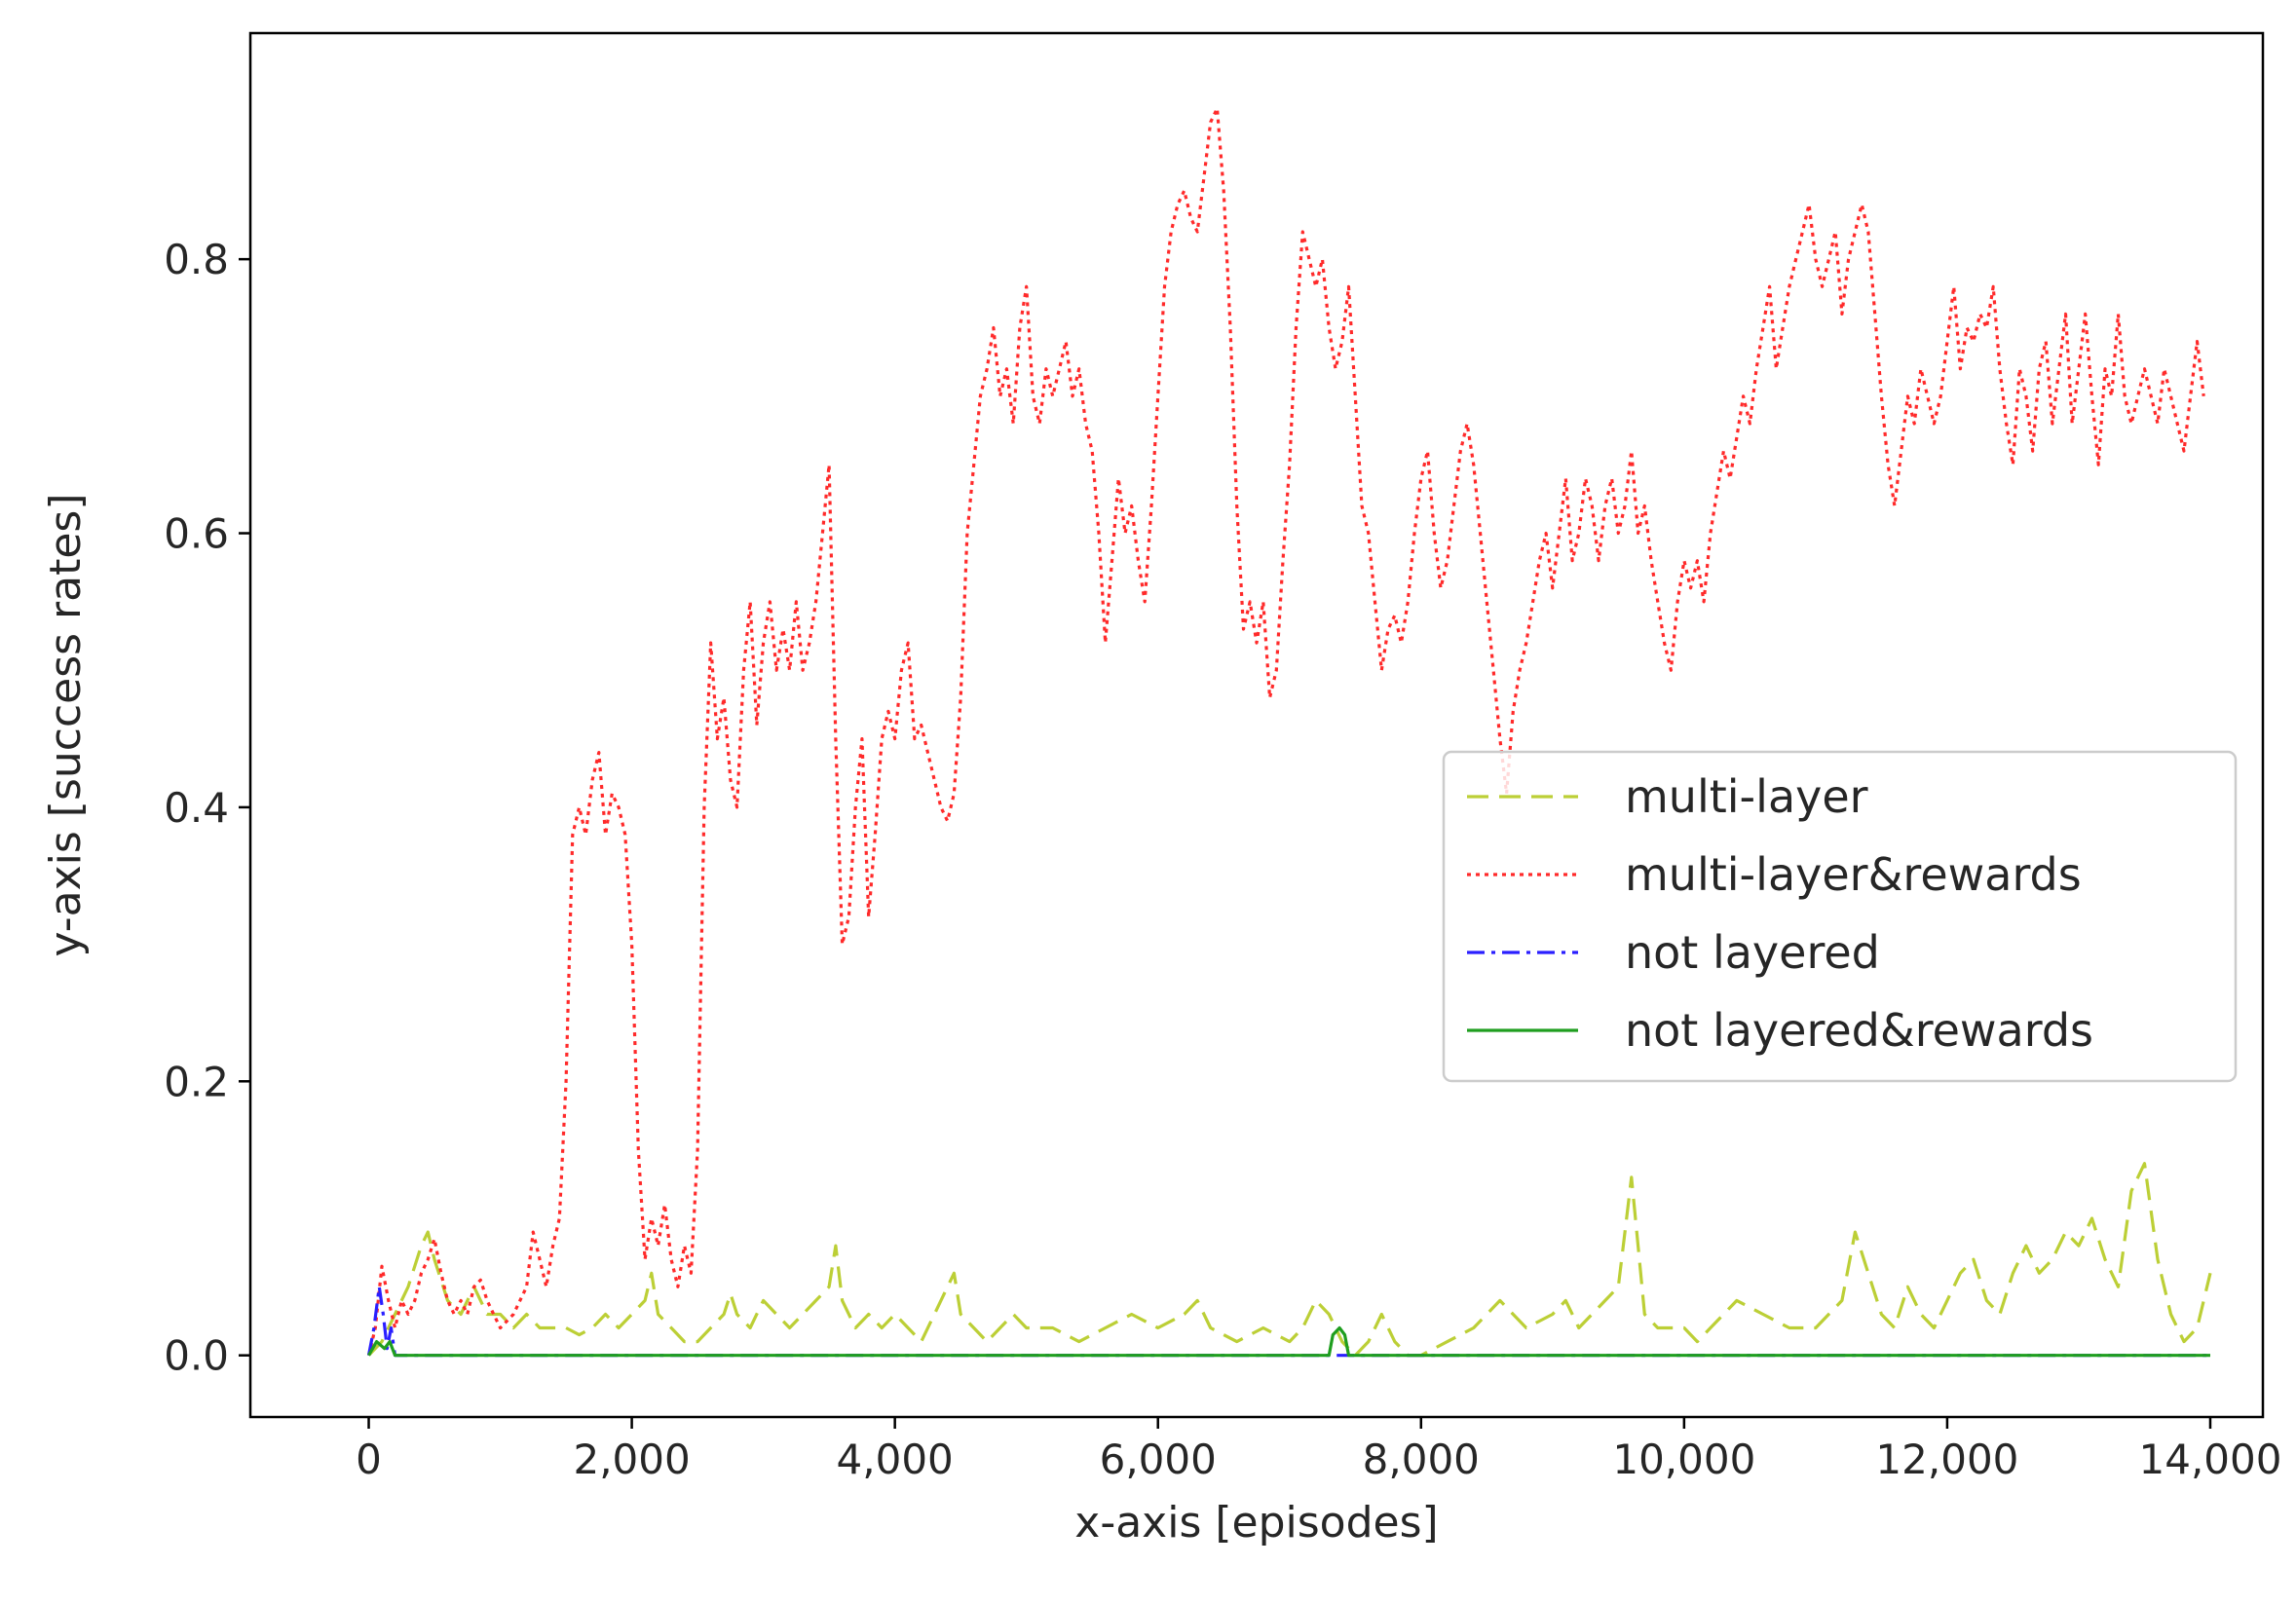  Describe the element at coordinates (1158, 1459) in the screenshot. I see `x-tick-label: 6,000` at that location.